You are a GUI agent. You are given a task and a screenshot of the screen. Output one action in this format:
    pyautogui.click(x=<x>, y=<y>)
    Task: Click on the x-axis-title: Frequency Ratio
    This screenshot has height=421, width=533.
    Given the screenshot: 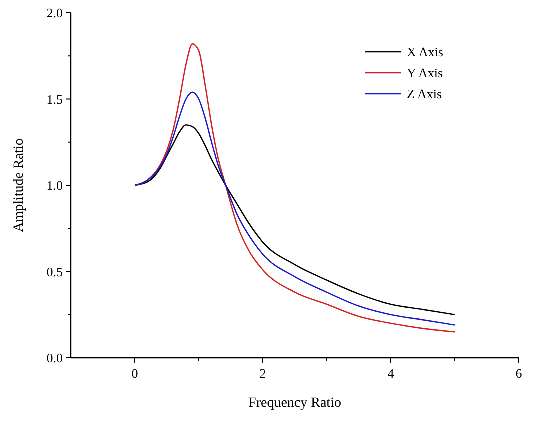 What is the action you would take?
    pyautogui.click(x=295, y=403)
    